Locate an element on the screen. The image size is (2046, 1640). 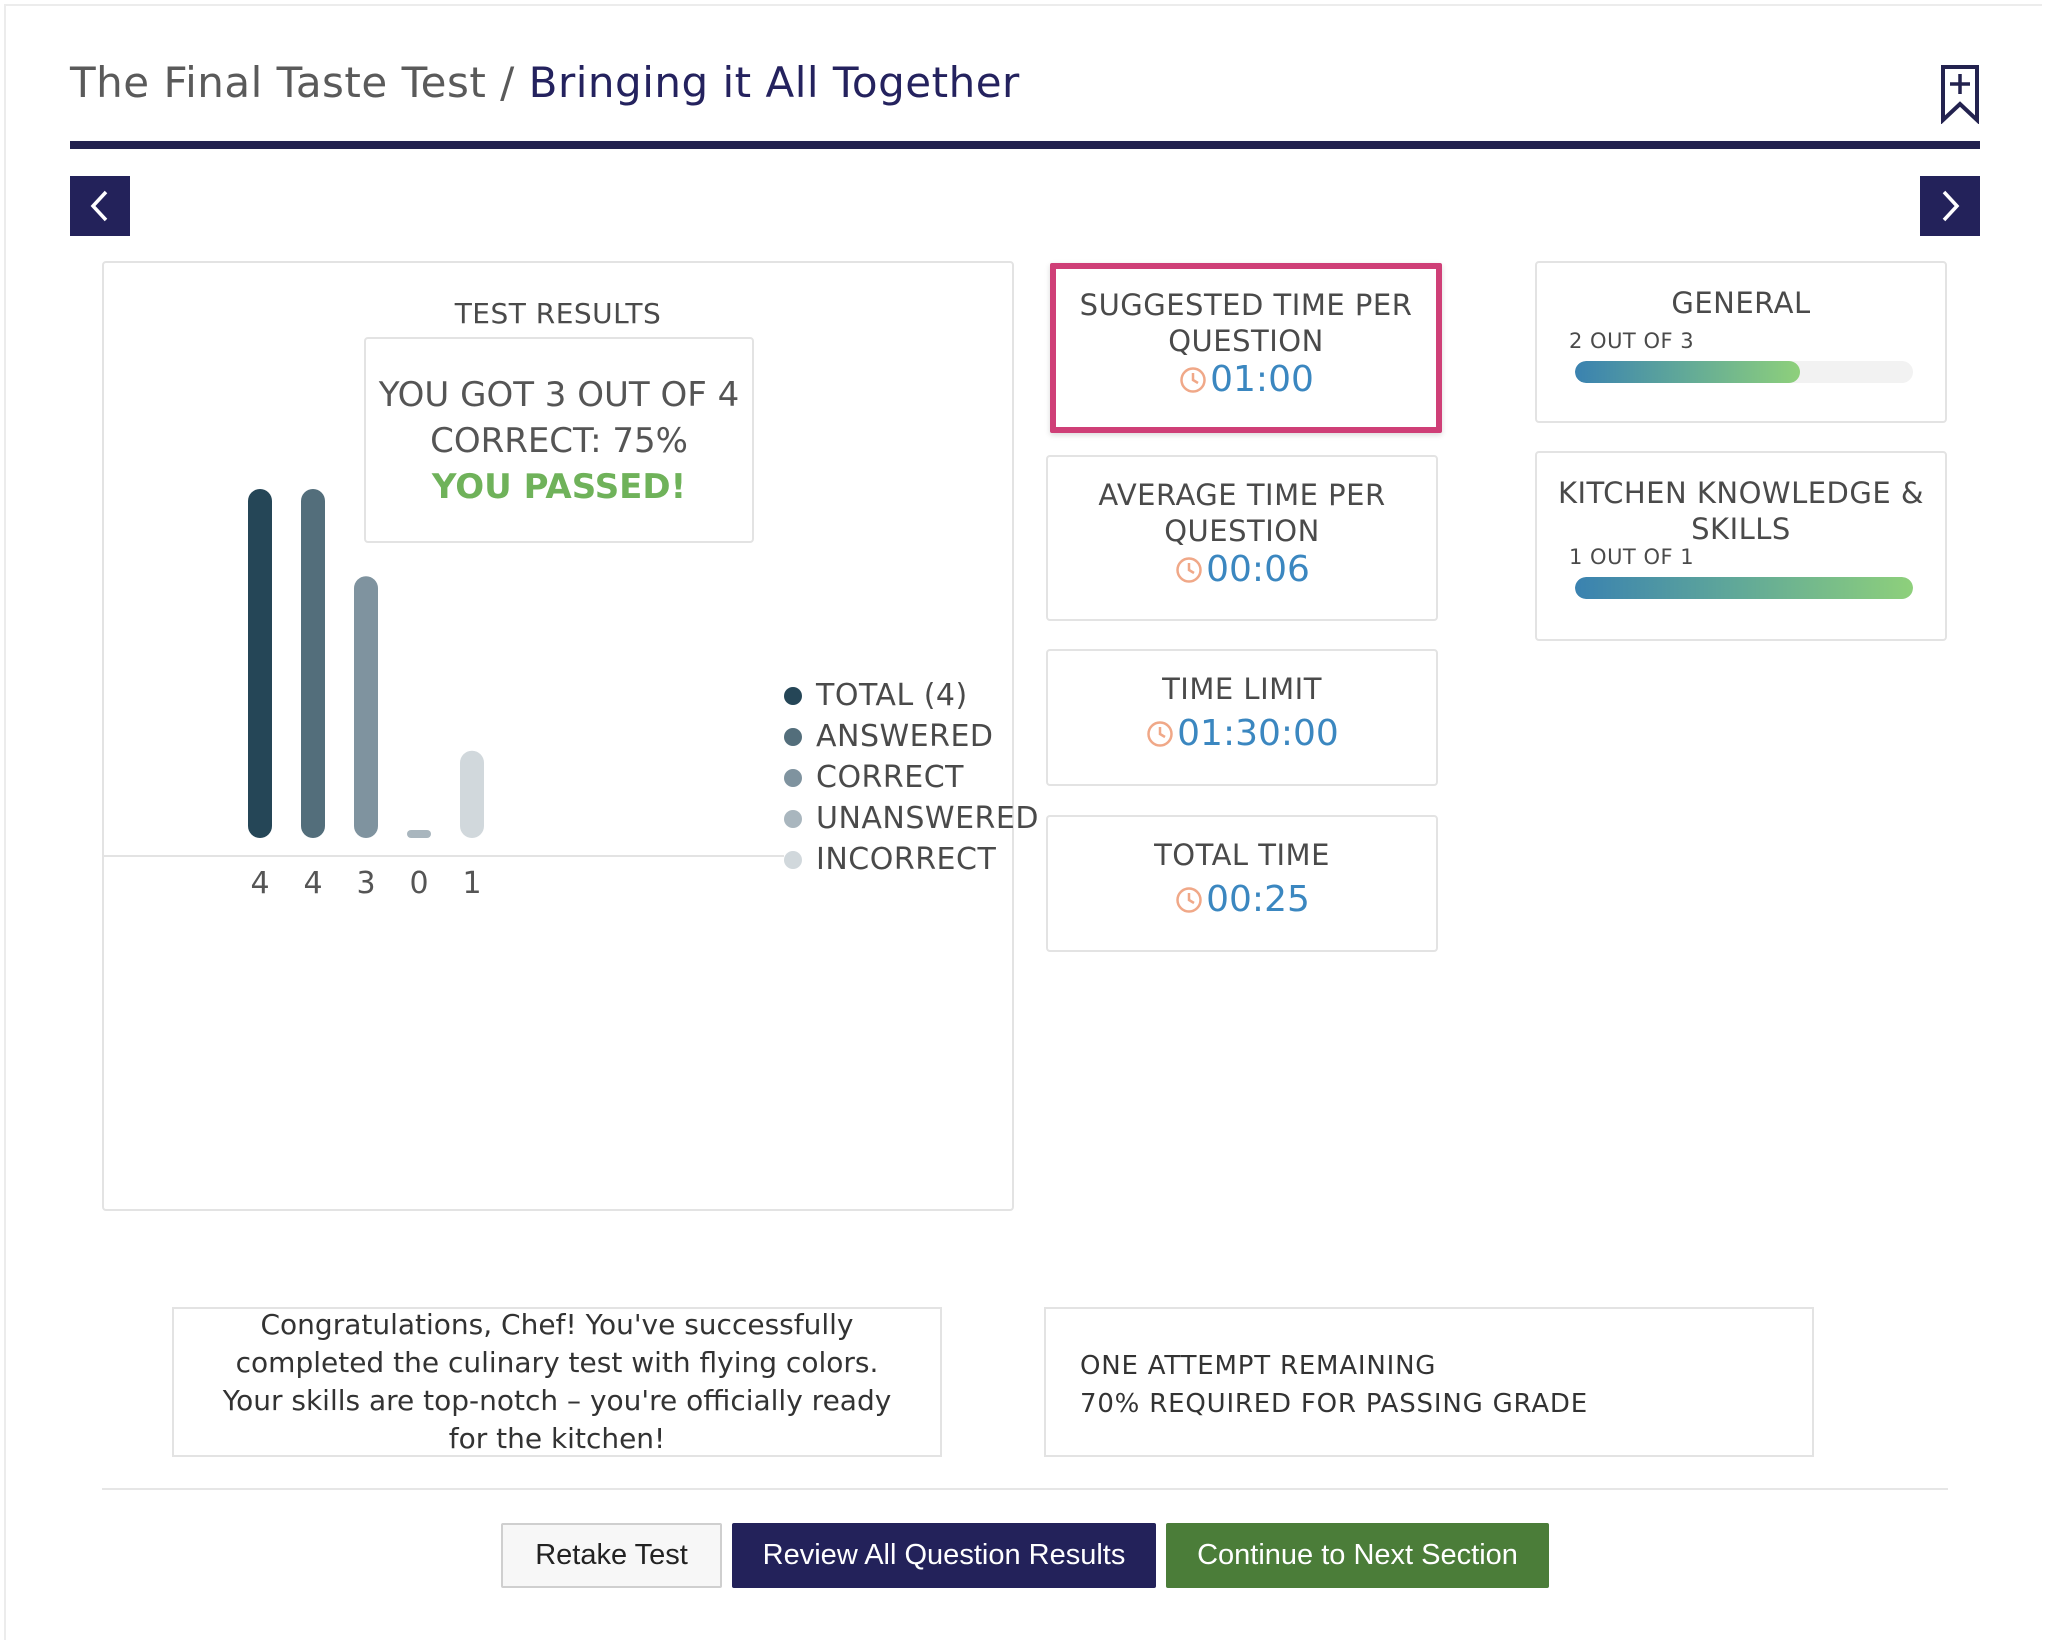
average-time-value: 00:06 is located at coordinates (1242, 569).